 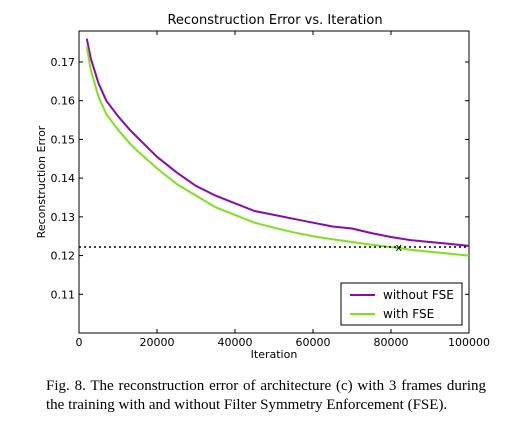 I want to click on y-tick-label: 0.11, so click(x=63, y=294).